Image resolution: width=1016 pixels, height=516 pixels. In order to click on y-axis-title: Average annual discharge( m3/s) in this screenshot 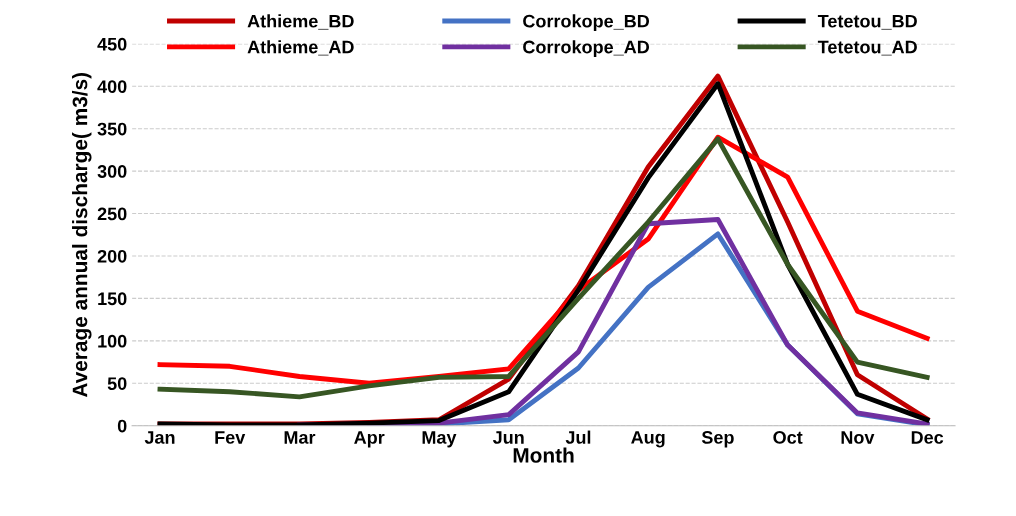, I will do `click(82, 235)`.